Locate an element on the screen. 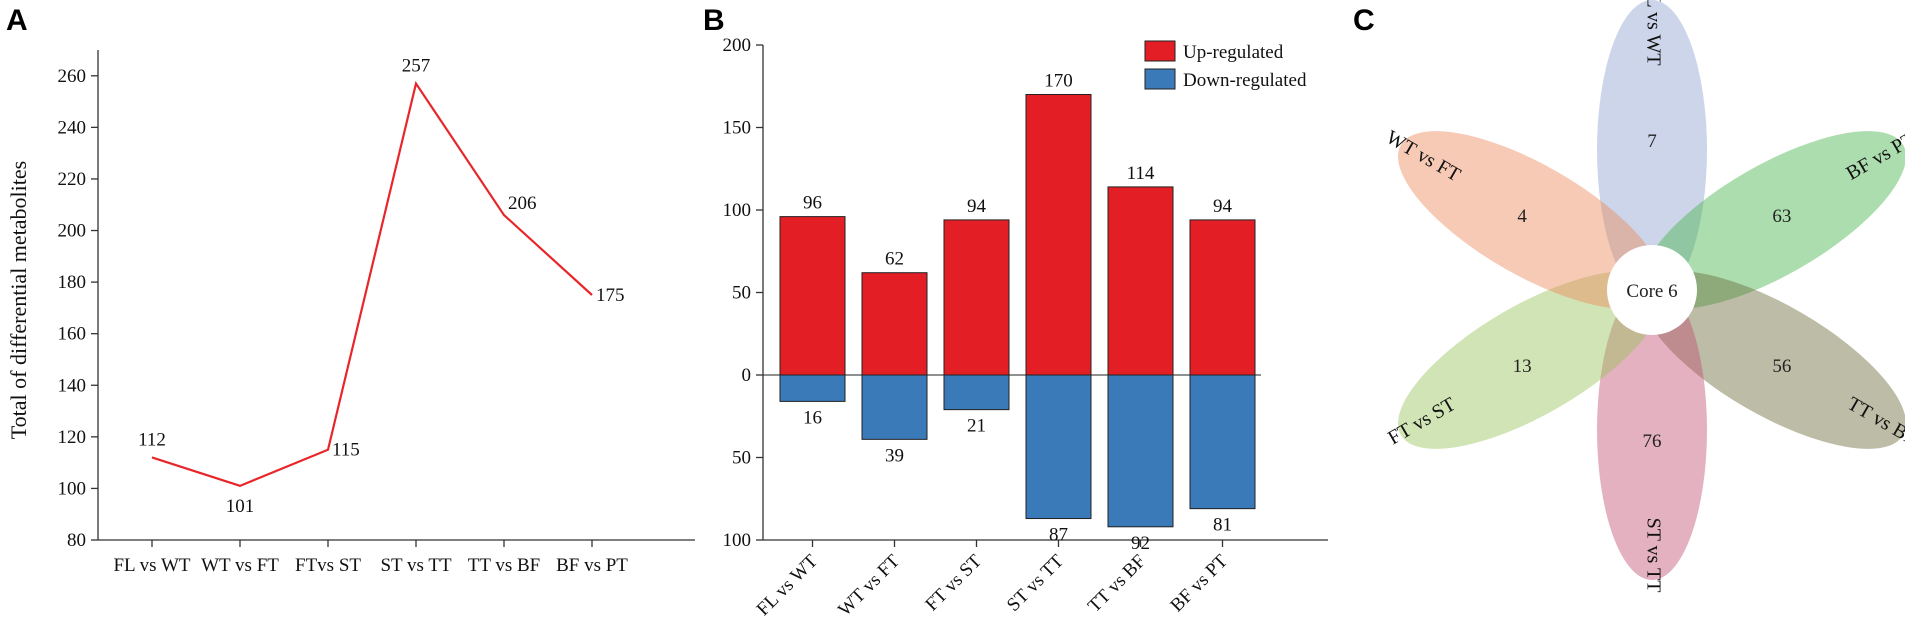 This screenshot has height=641, width=1905. legend-swatch-up is located at coordinates (1160, 51).